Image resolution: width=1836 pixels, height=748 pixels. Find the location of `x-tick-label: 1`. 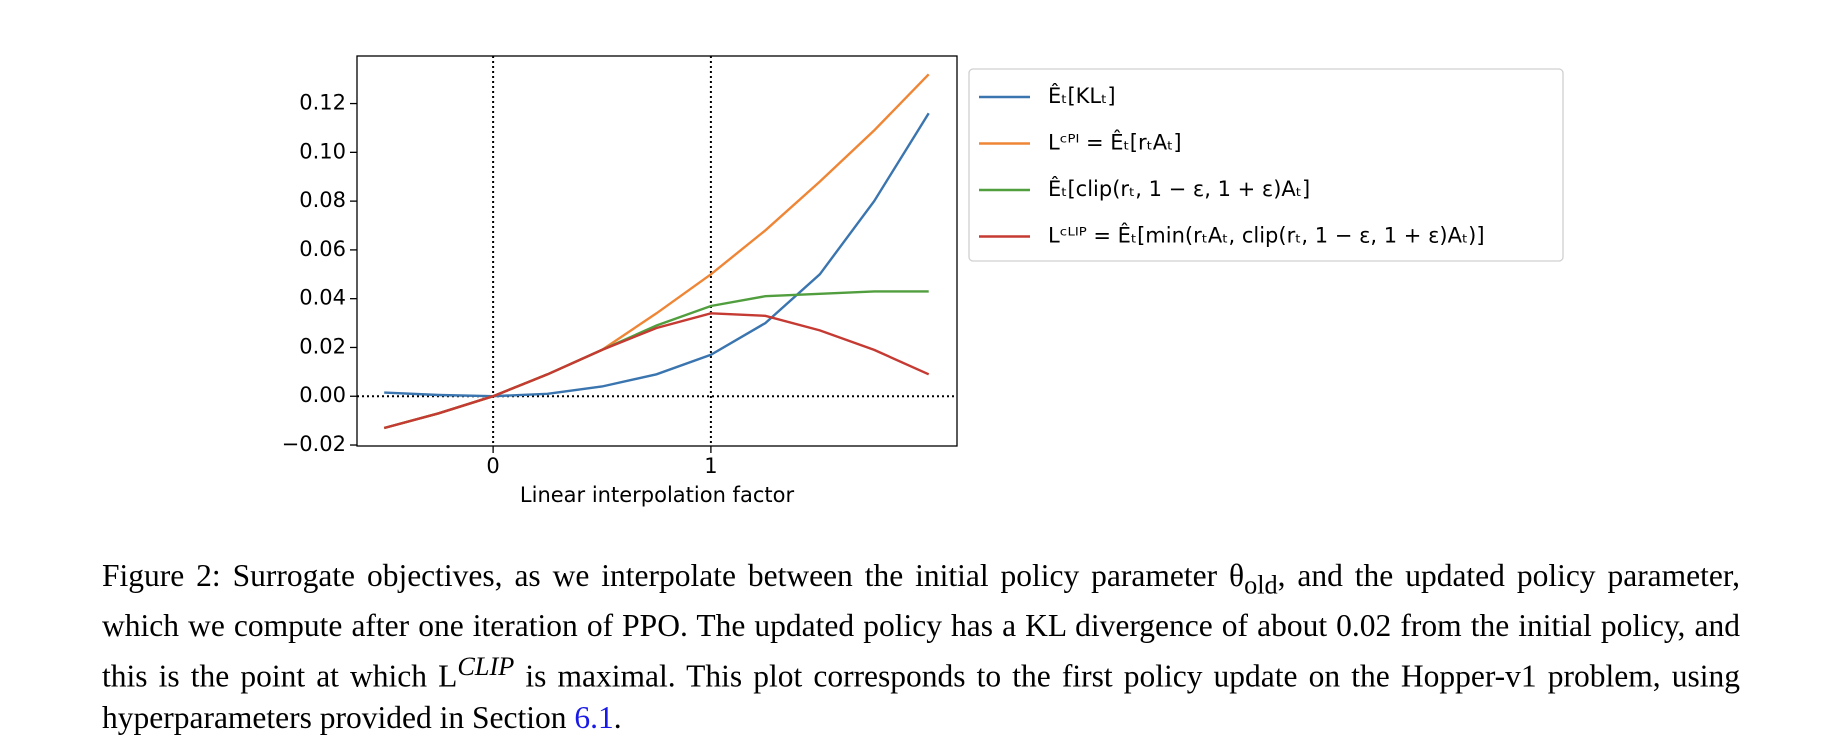

x-tick-label: 1 is located at coordinates (710, 466).